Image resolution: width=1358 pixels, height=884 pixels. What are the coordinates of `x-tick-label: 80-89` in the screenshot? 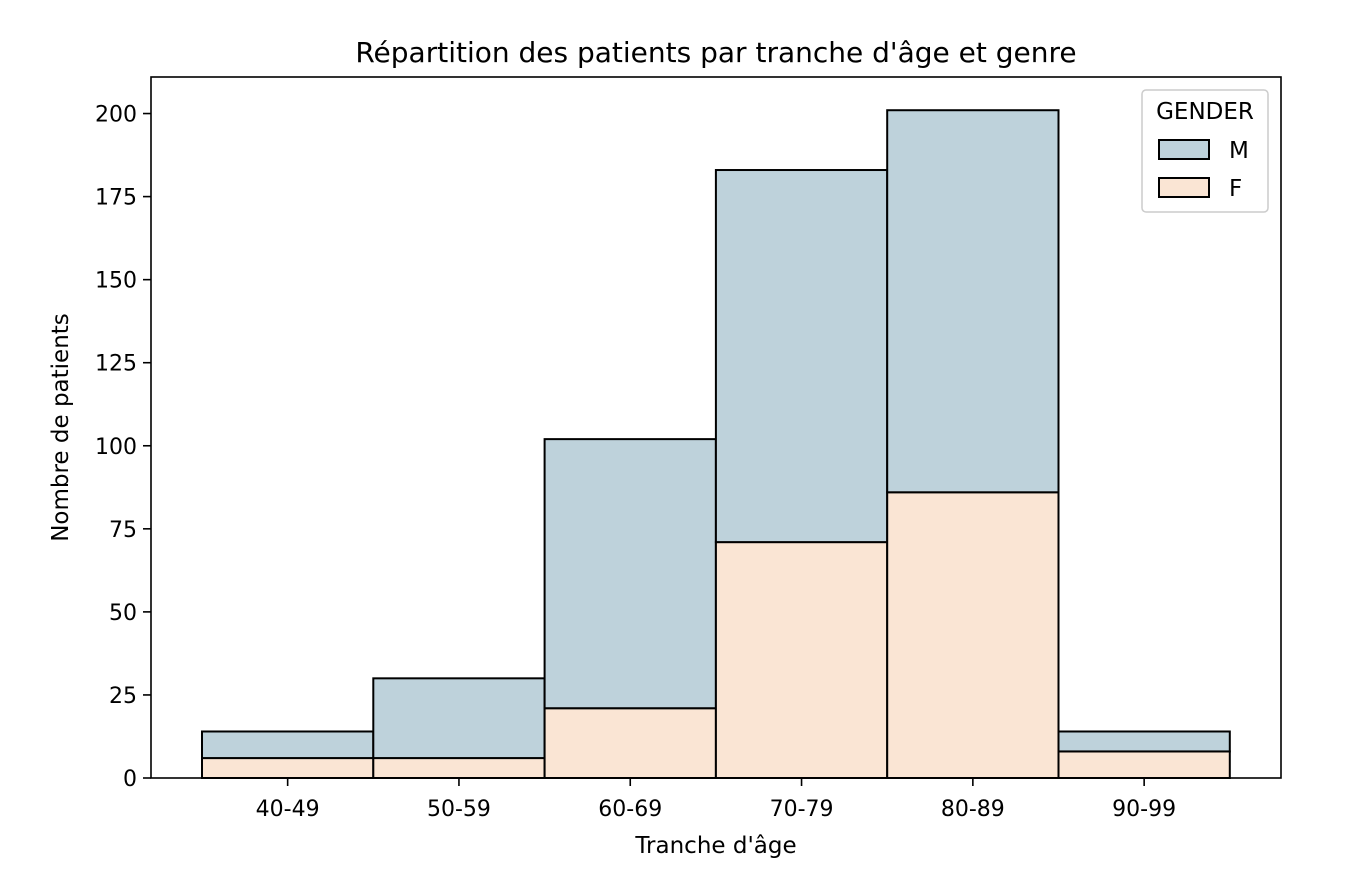 It's located at (973, 809).